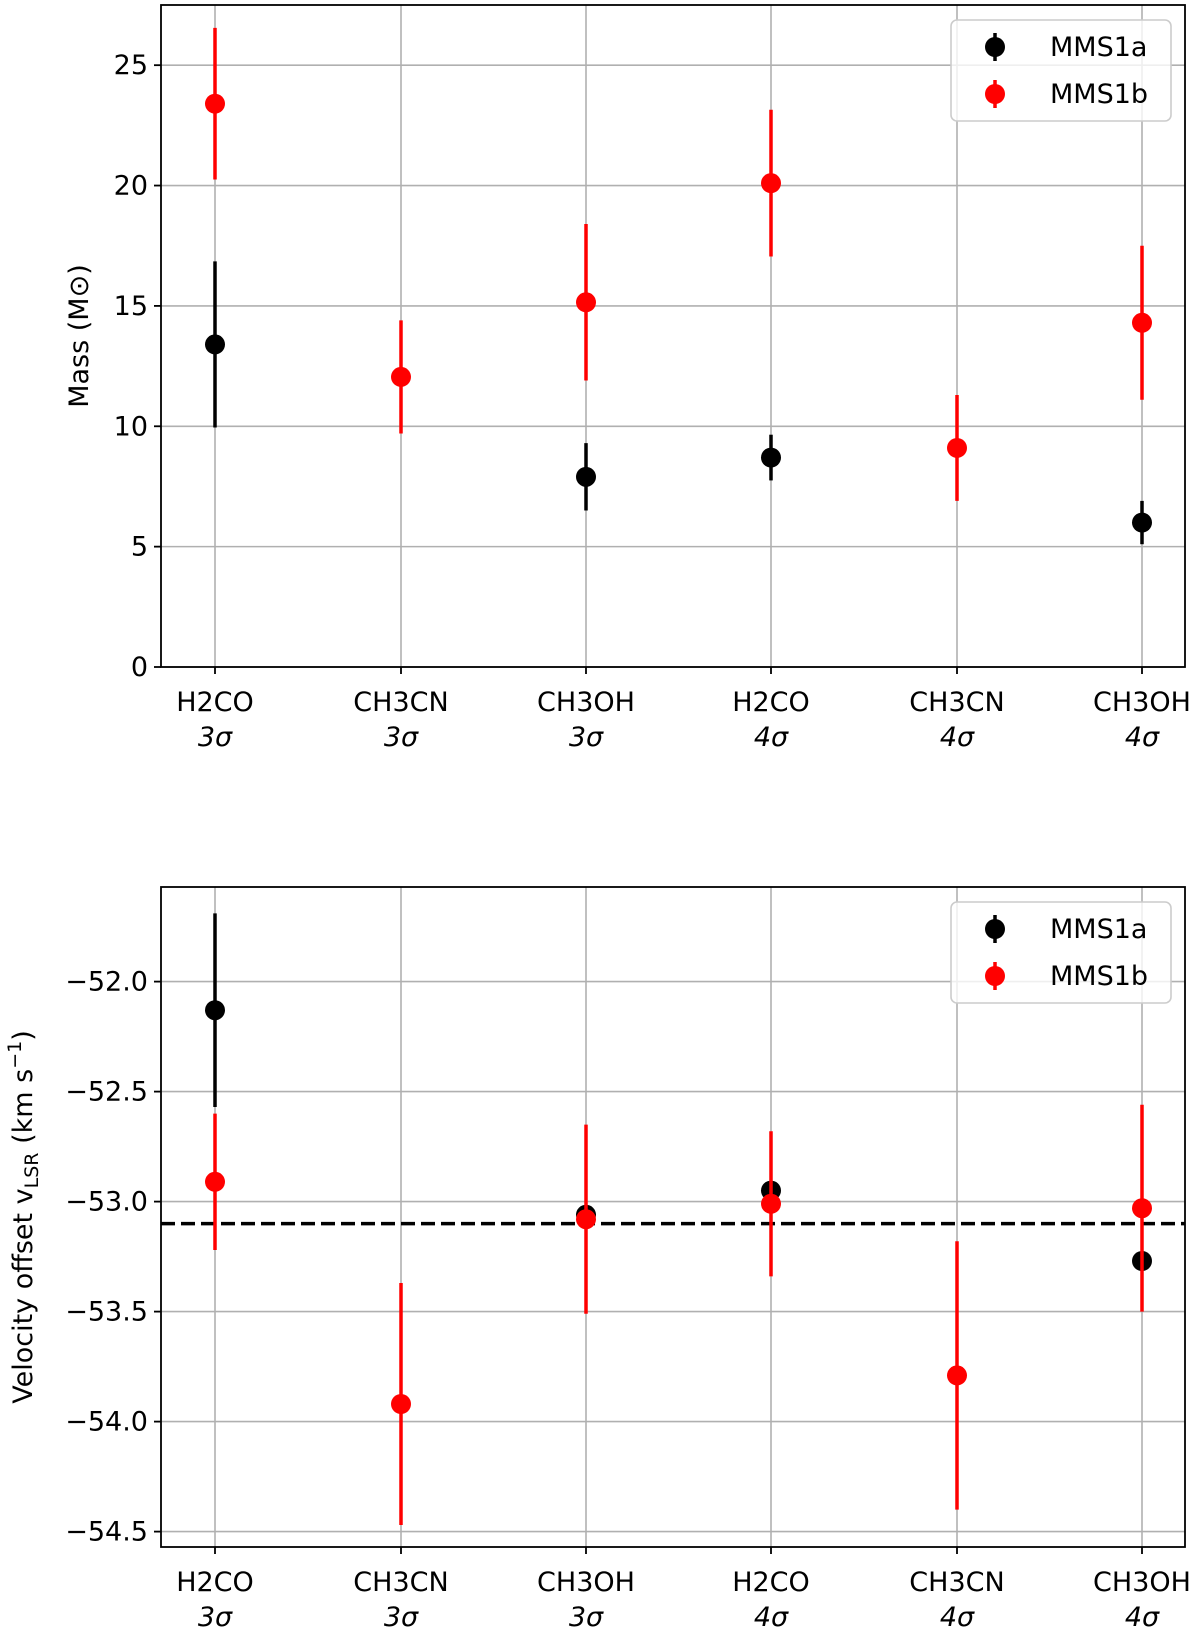 This screenshot has width=1200, height=1636. Describe the element at coordinates (131, 186) in the screenshot. I see `y-tick-label: 20` at that location.